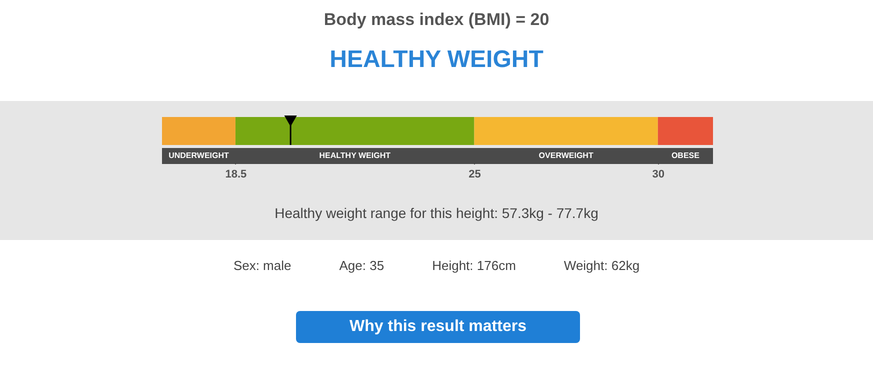 This screenshot has height=381, width=873. I want to click on annotation: Healthy weight range for this height: 57.3kg - 77.7kg, so click(437, 213).